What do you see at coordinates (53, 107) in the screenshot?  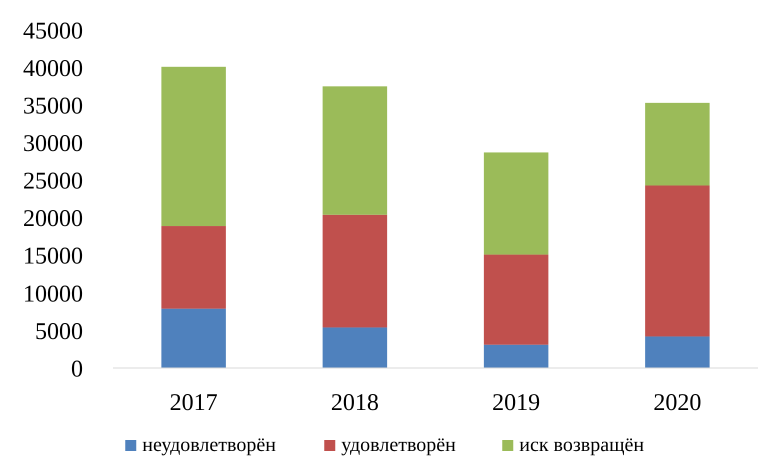 I see `y-tick-label: 35000` at bounding box center [53, 107].